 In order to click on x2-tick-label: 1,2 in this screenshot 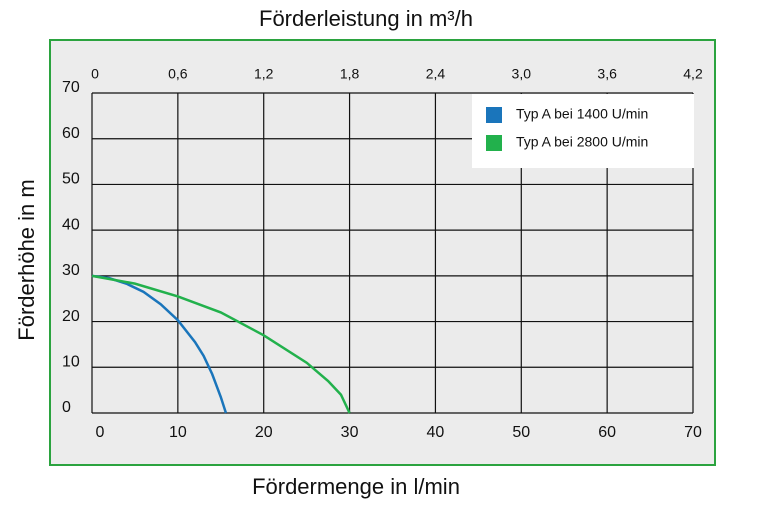, I will do `click(264, 74)`.